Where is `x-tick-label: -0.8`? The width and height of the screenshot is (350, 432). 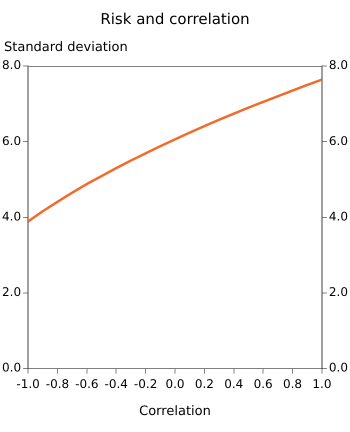 x-tick-label: -0.8 is located at coordinates (58, 383).